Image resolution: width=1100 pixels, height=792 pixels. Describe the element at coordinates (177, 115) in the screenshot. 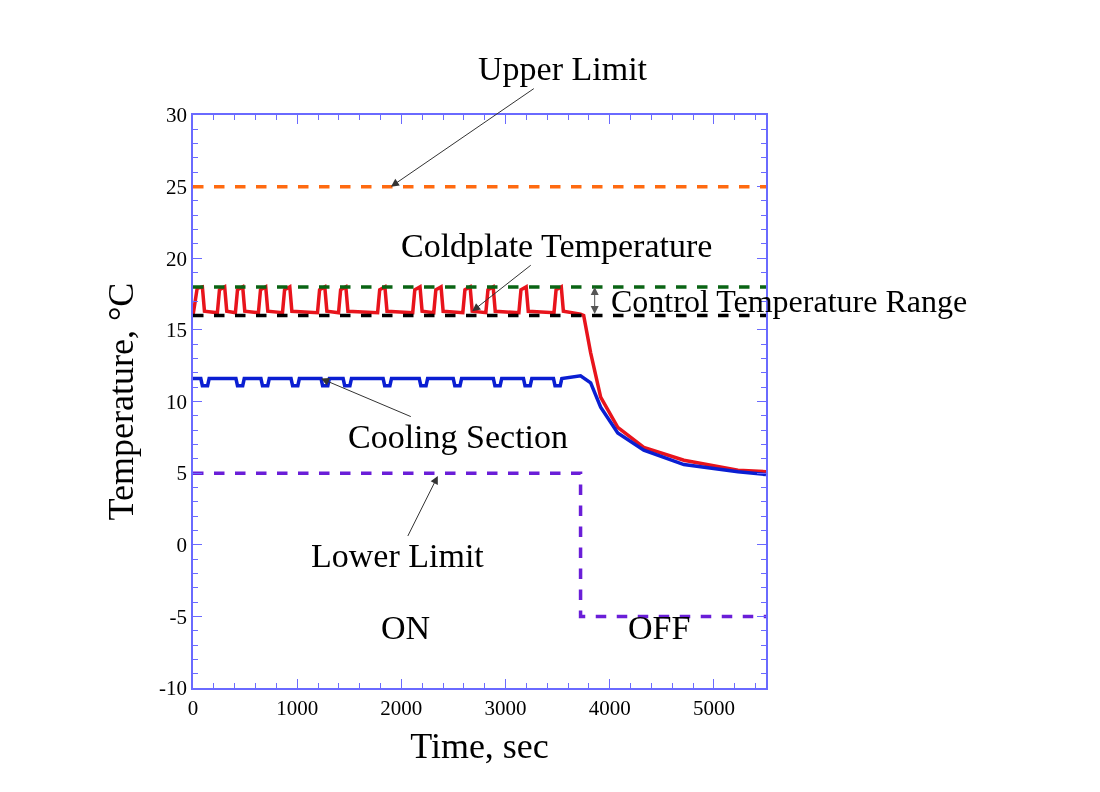

I see `y-tick-label: 30` at that location.